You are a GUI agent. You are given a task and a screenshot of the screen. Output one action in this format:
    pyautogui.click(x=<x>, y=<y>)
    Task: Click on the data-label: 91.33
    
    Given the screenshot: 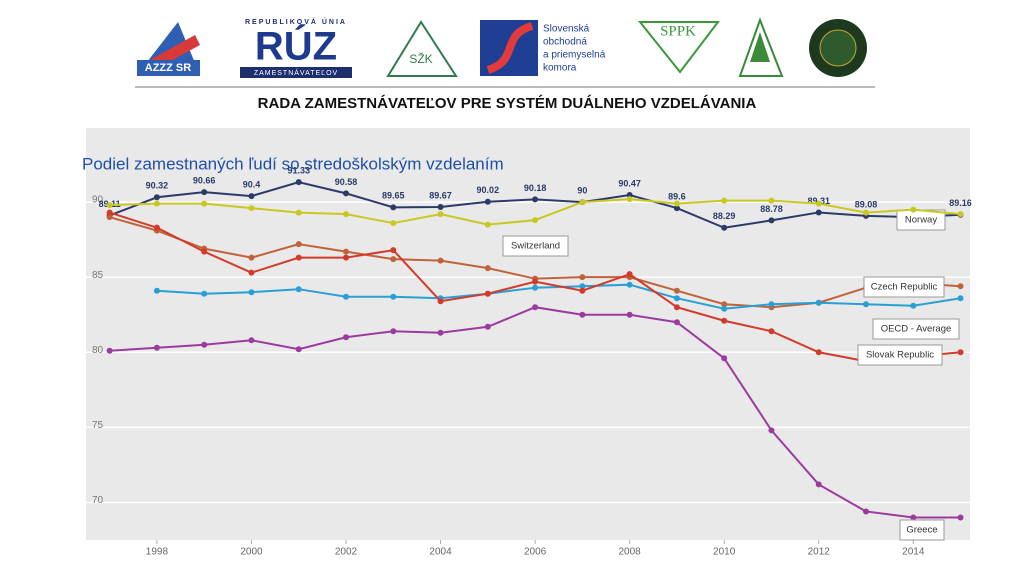 What is the action you would take?
    pyautogui.click(x=298, y=170)
    